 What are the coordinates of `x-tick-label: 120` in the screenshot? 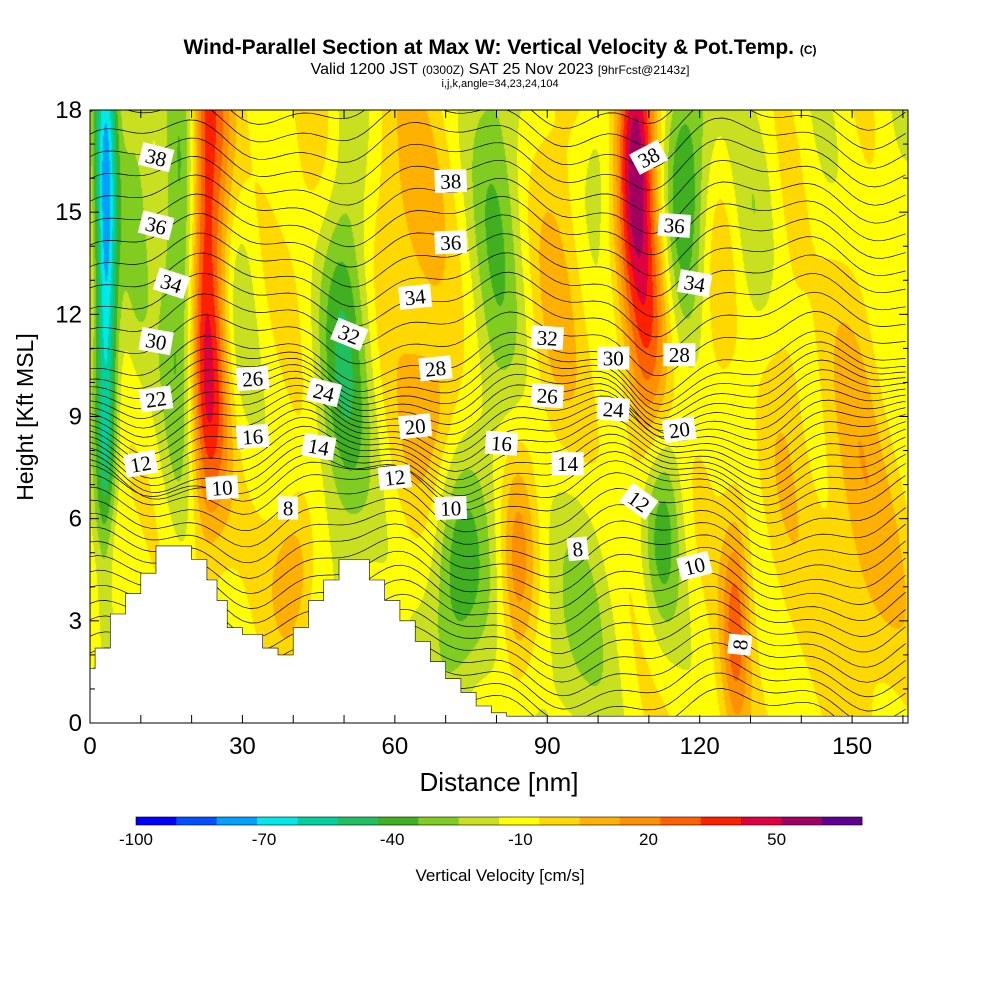 It's located at (700, 746).